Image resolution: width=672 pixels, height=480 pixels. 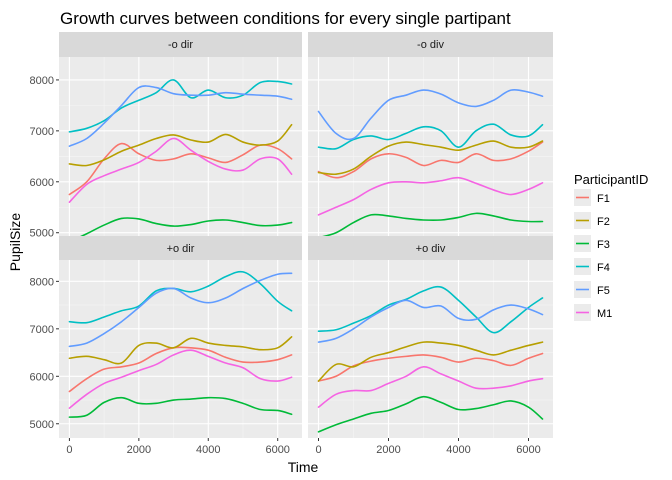 I want to click on legend-item: M1, so click(x=593, y=312).